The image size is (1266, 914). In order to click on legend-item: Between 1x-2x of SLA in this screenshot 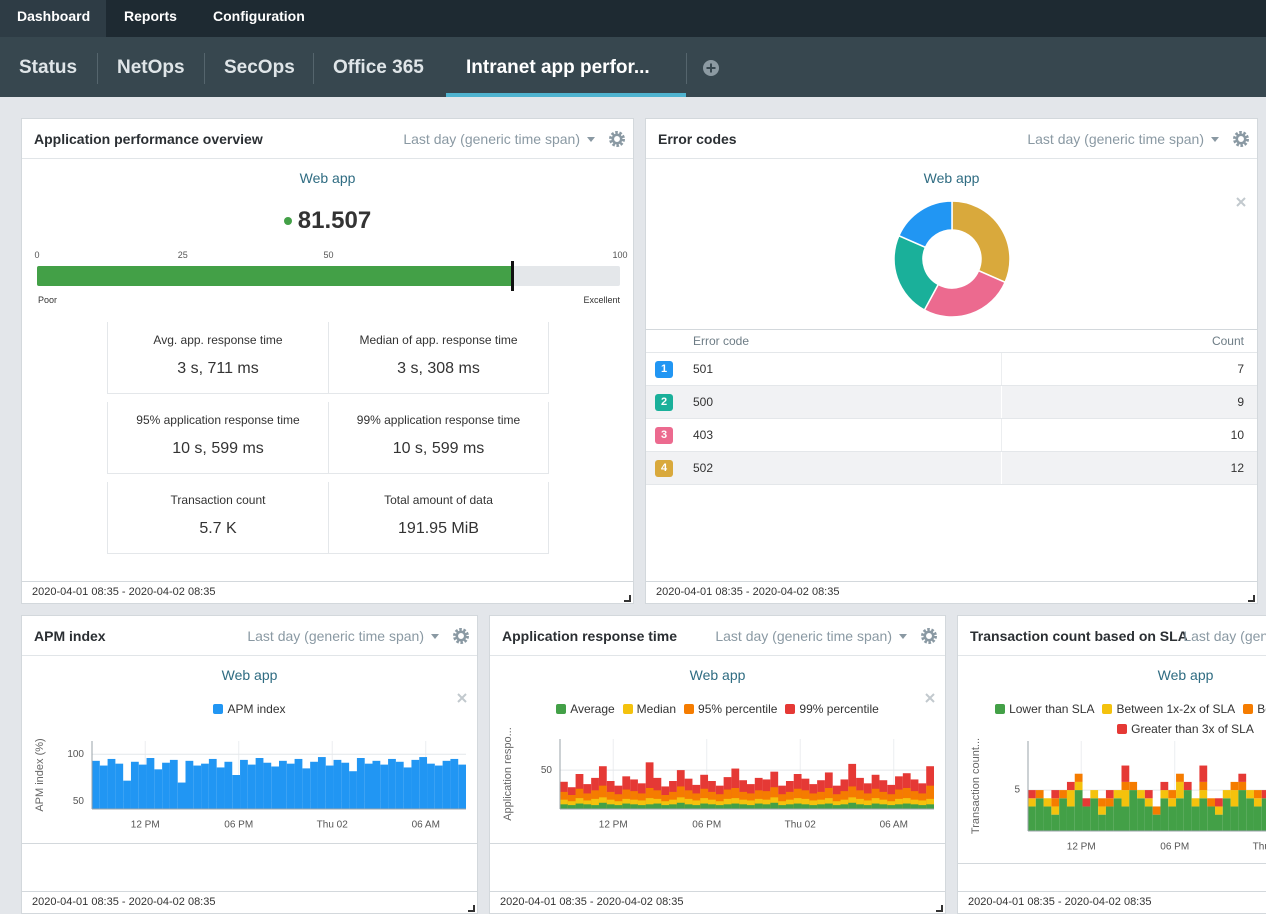, I will do `click(1168, 709)`.